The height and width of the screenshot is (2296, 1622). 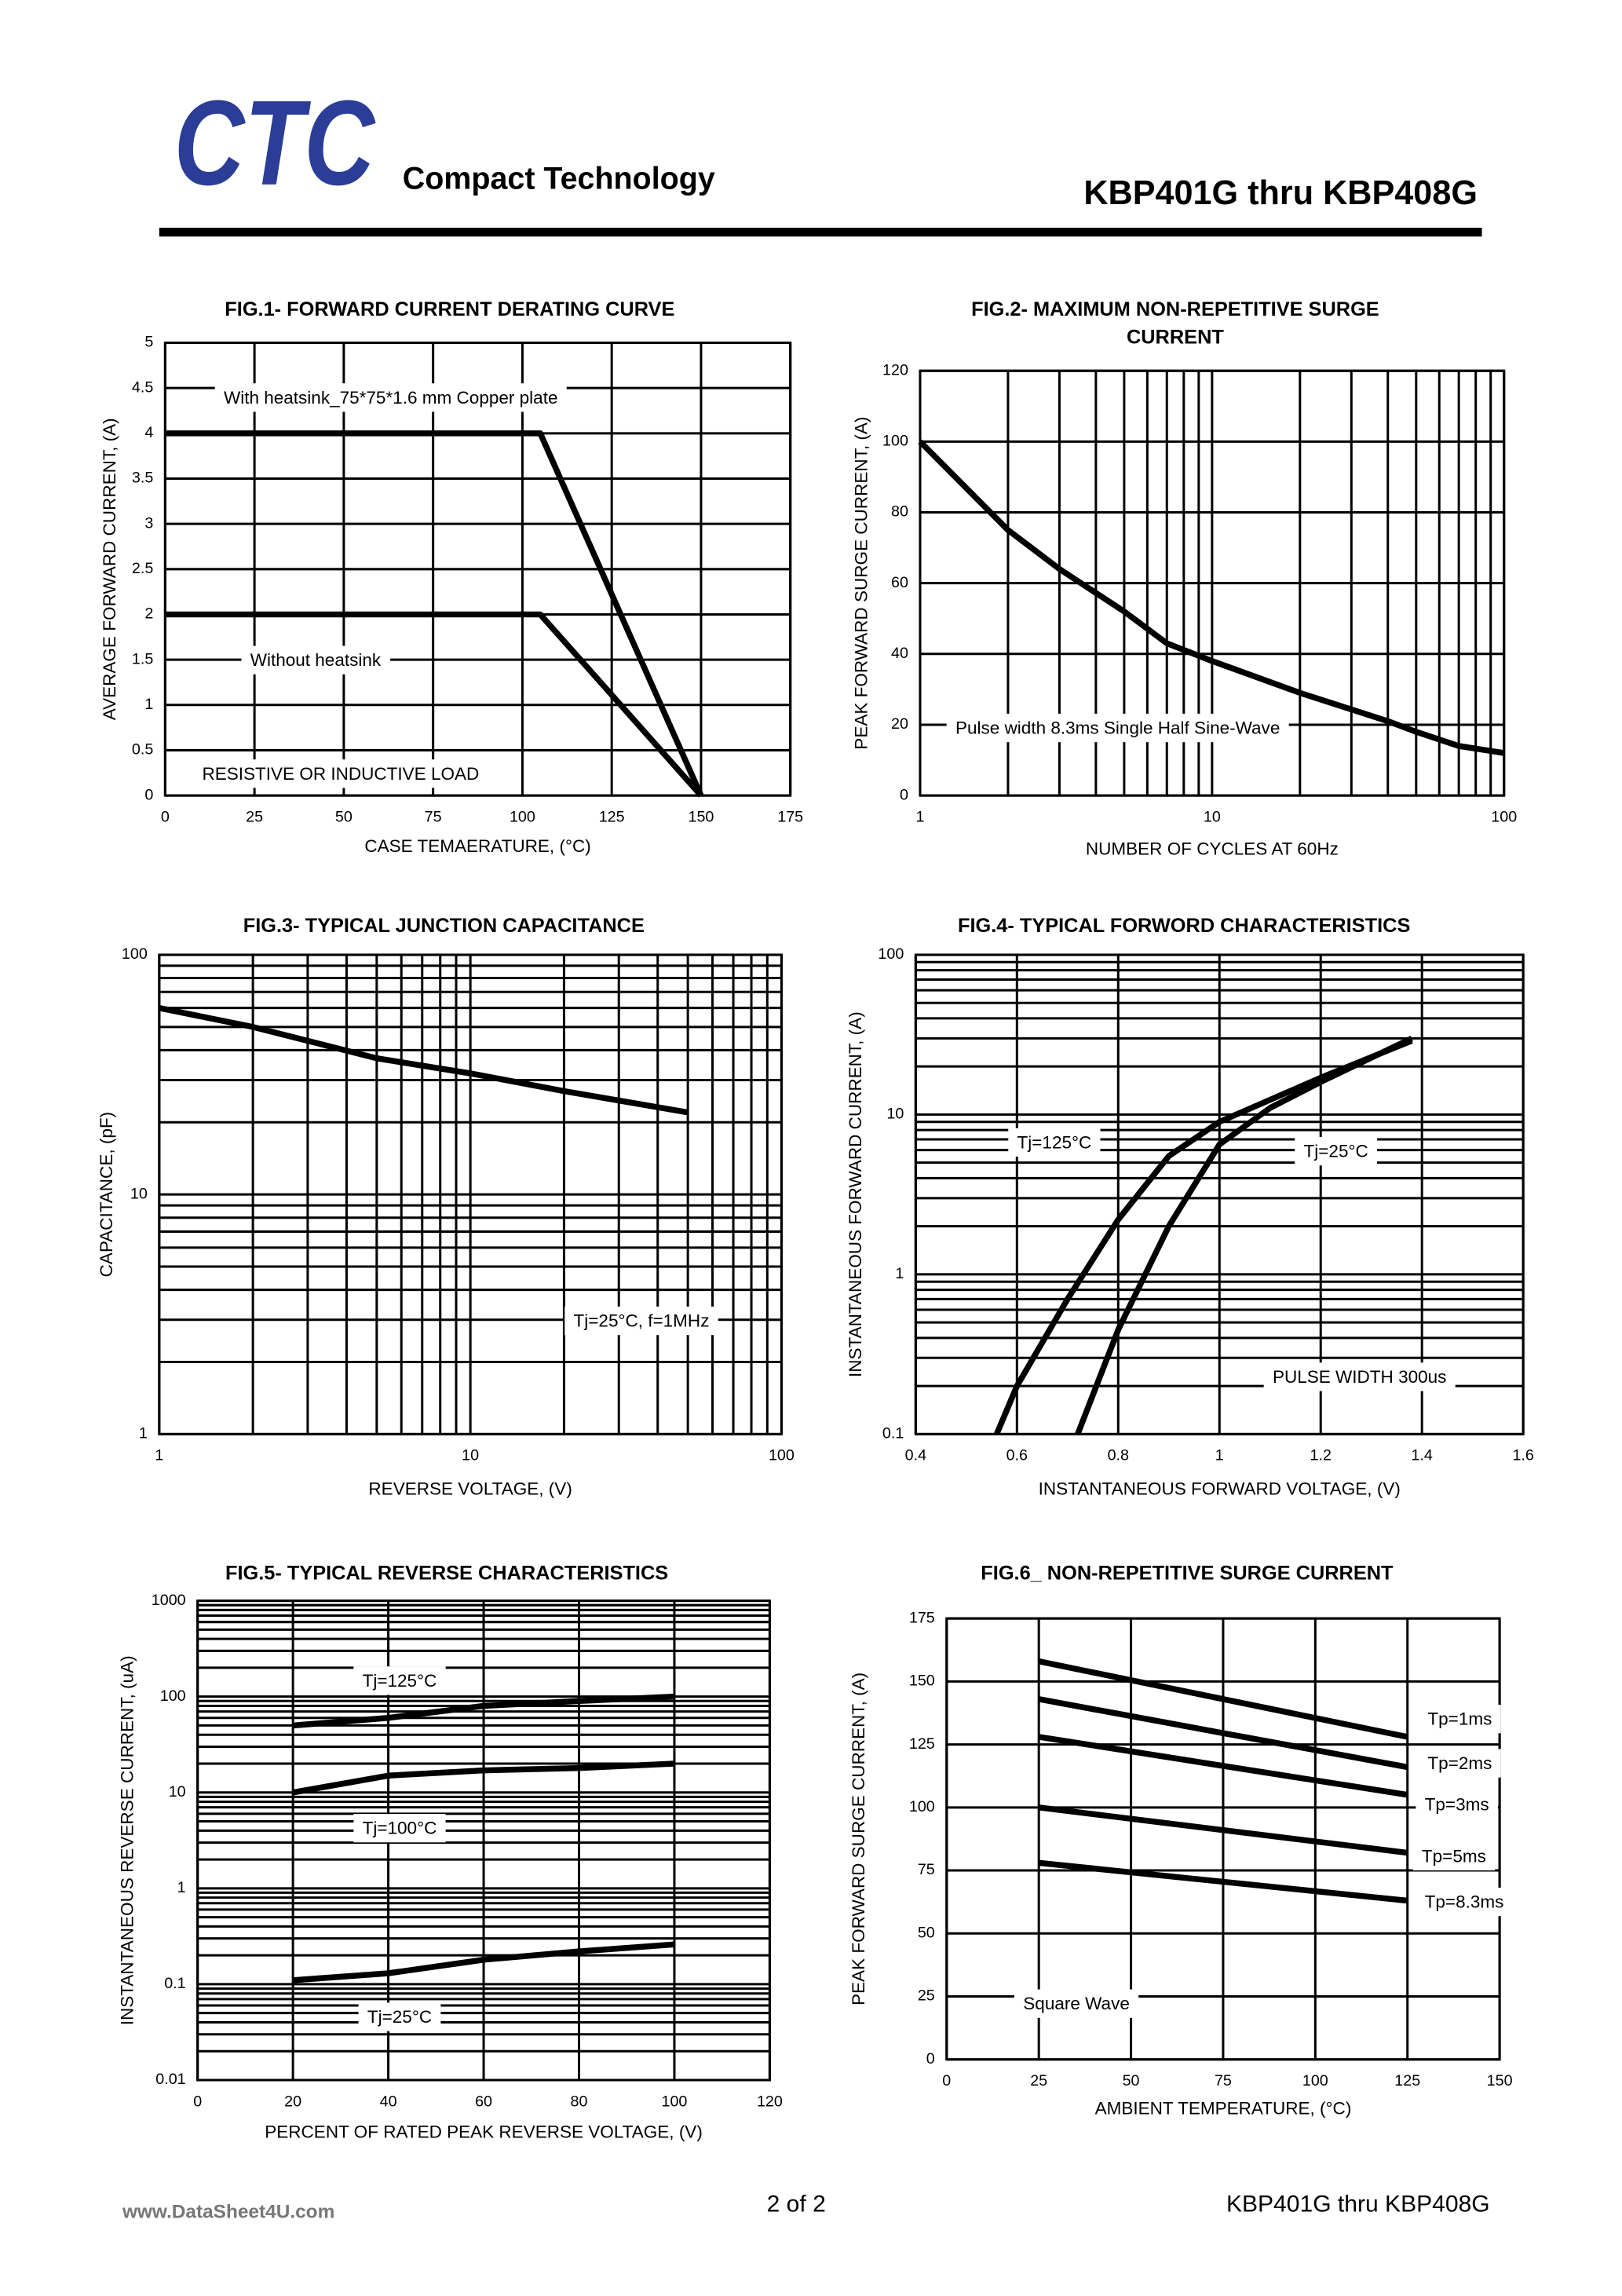 What do you see at coordinates (899, 724) in the screenshot?
I see `y-tick-label: 20` at bounding box center [899, 724].